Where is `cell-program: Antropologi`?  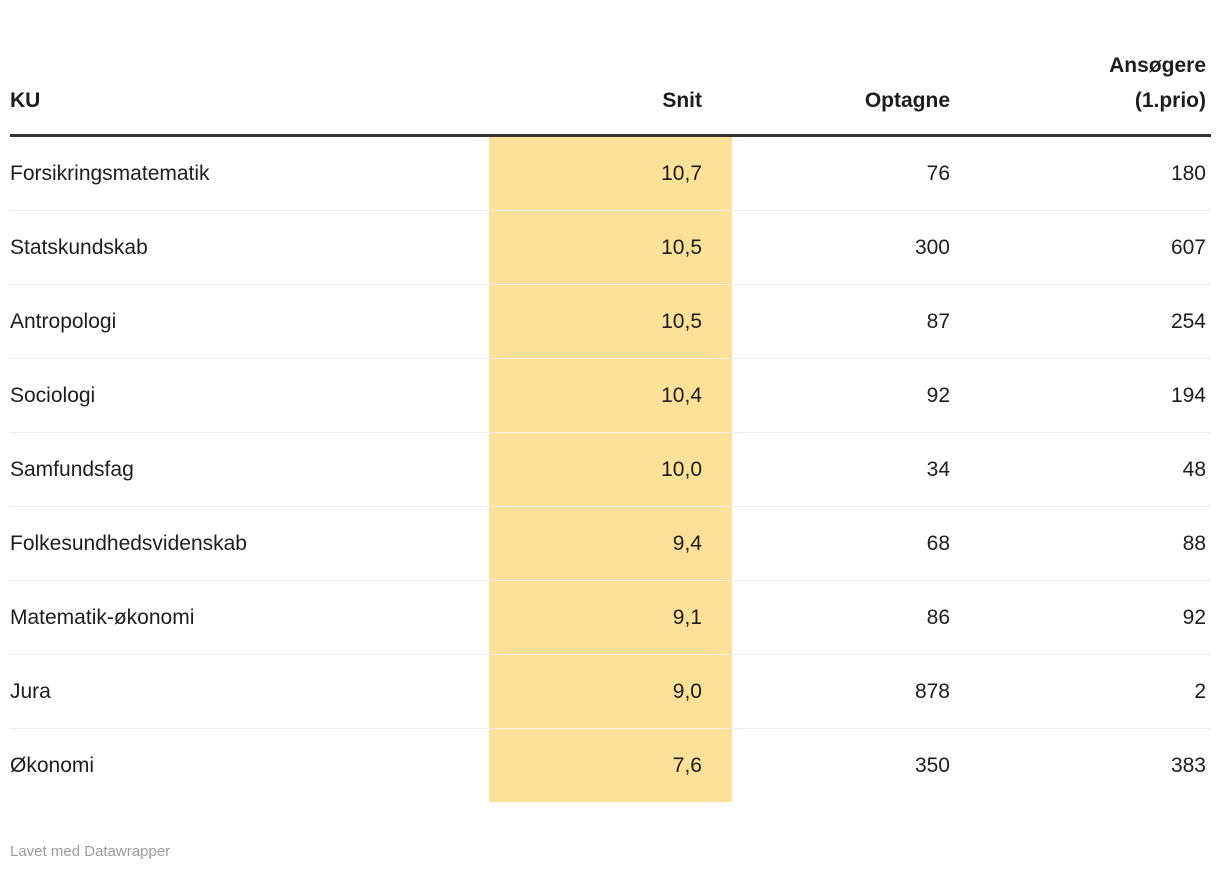 cell-program: Antropologi is located at coordinates (249, 321).